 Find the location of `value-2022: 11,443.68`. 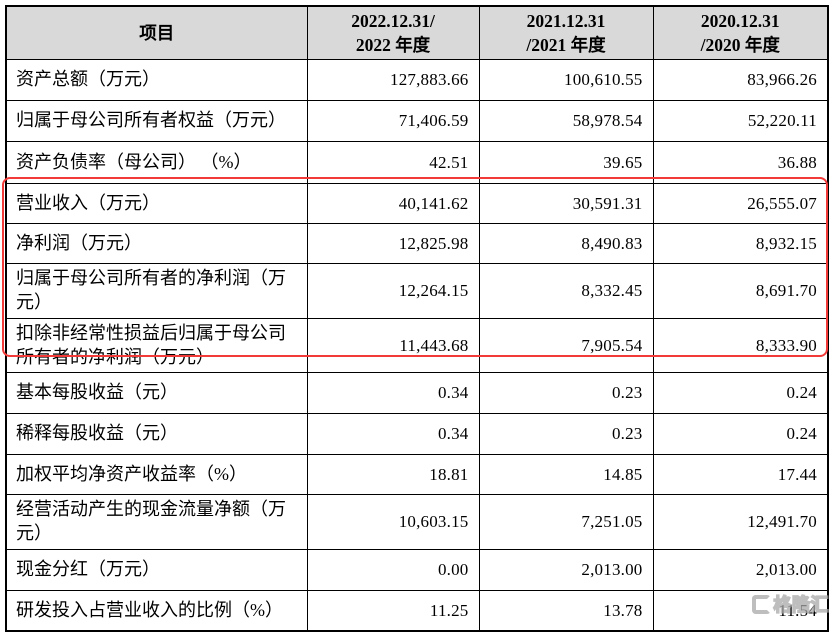

value-2022: 11,443.68 is located at coordinates (393, 345).